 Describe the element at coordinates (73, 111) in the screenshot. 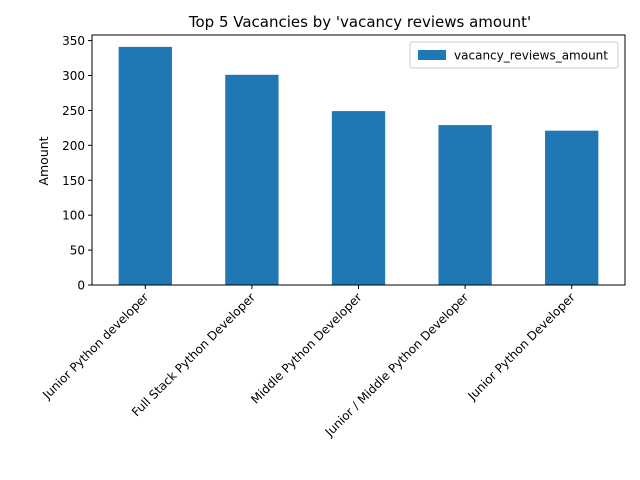

I see `y-tick-label: 250` at that location.